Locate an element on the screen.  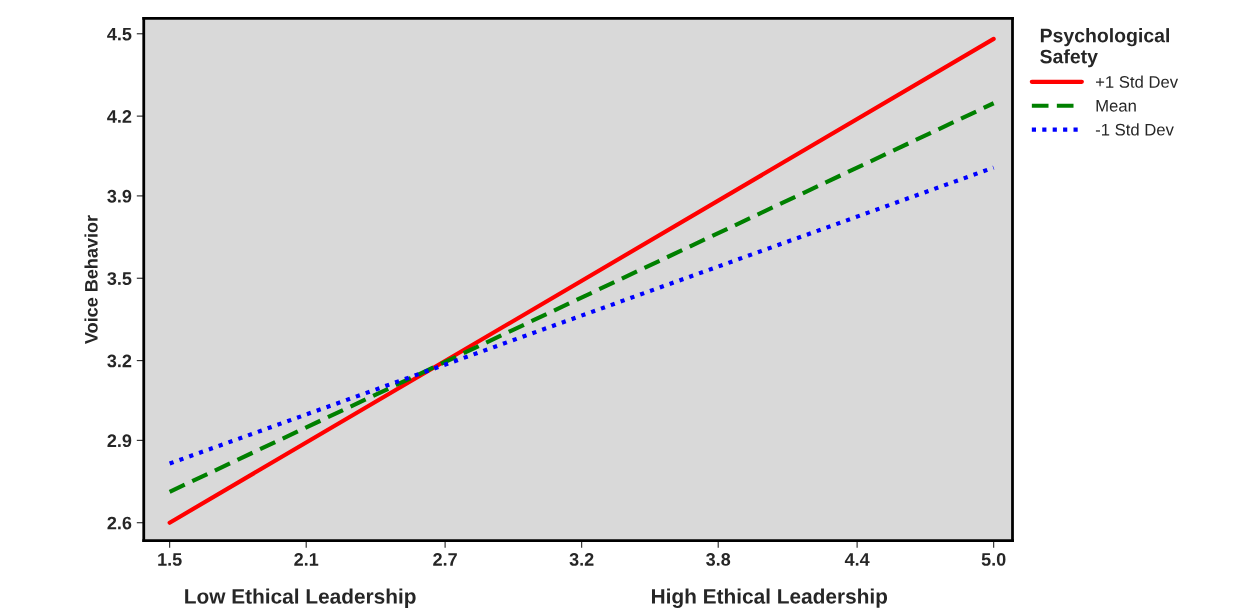
x-tick-label: 5.0 is located at coordinates (993, 559).